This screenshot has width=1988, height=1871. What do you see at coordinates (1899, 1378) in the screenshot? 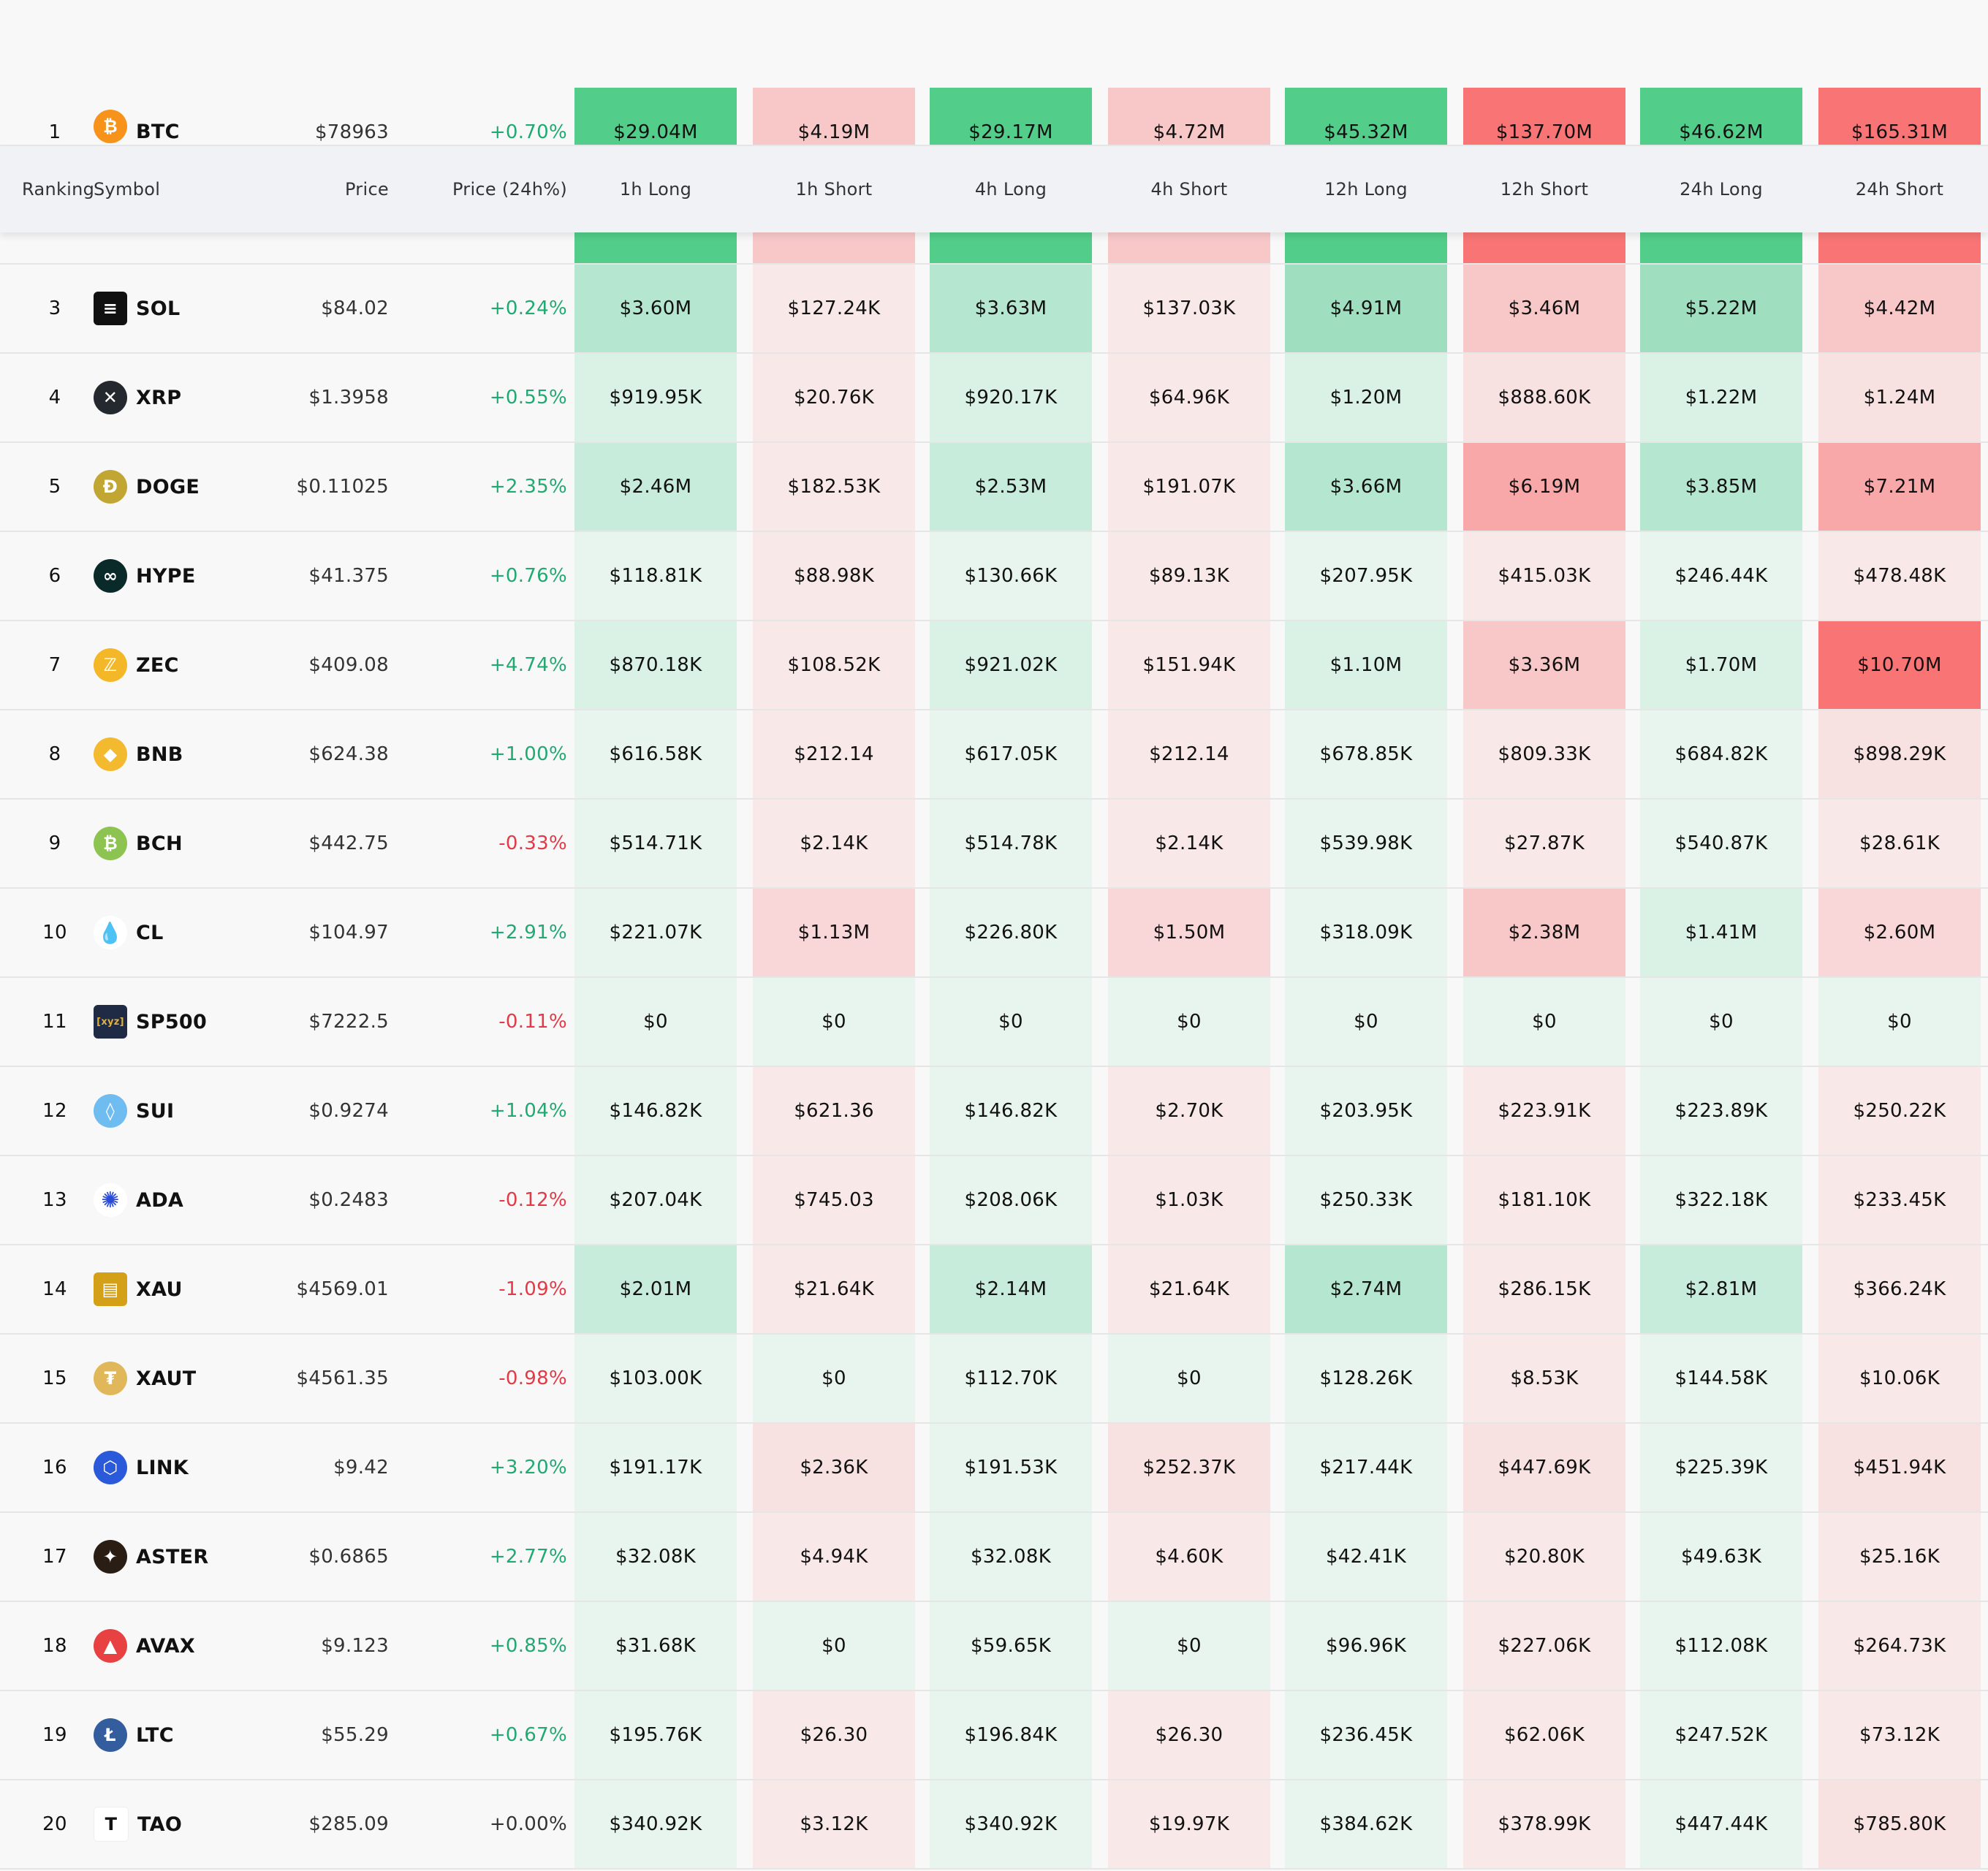
I see `short-liquidation-cell: $10.06K` at bounding box center [1899, 1378].